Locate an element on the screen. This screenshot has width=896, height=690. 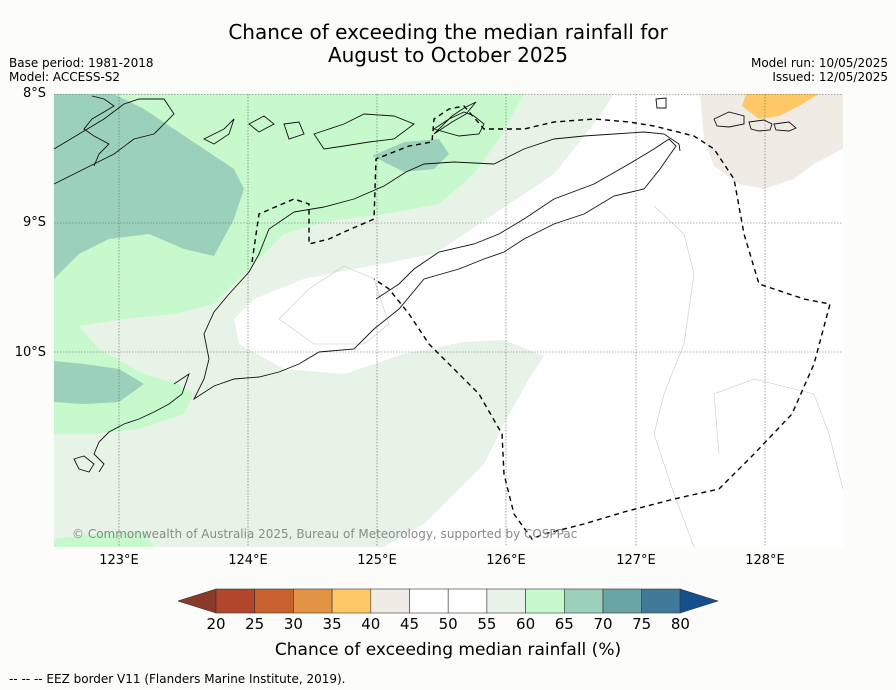
colorbar-tick-label: 40 is located at coordinates (371, 624).